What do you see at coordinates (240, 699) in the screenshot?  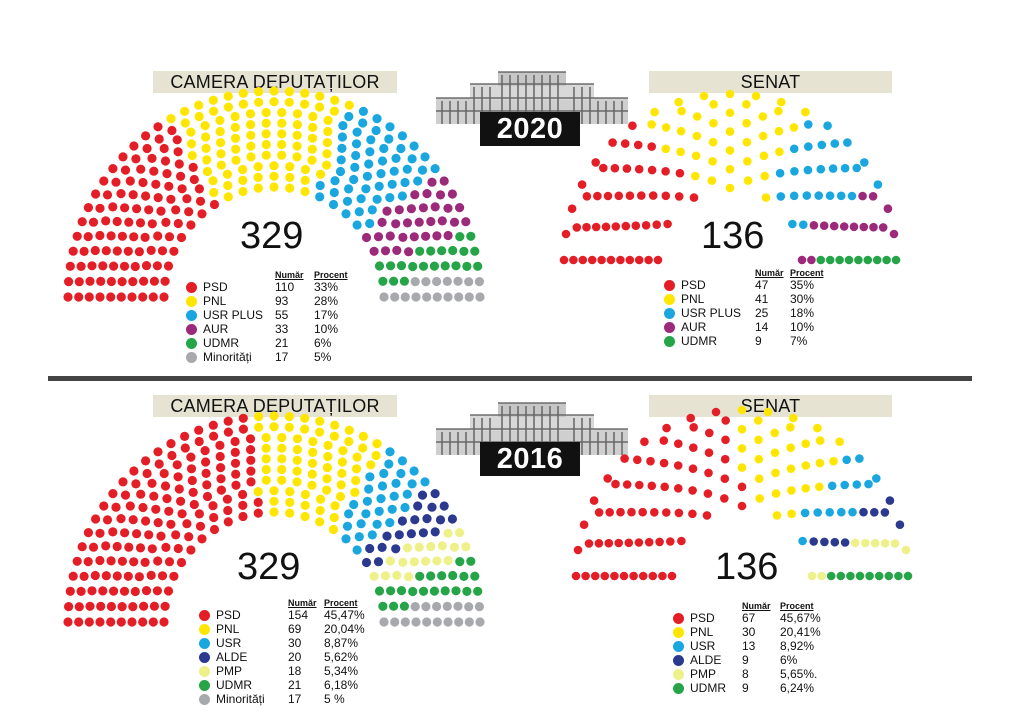 I see `legend-party-name: Minorități` at bounding box center [240, 699].